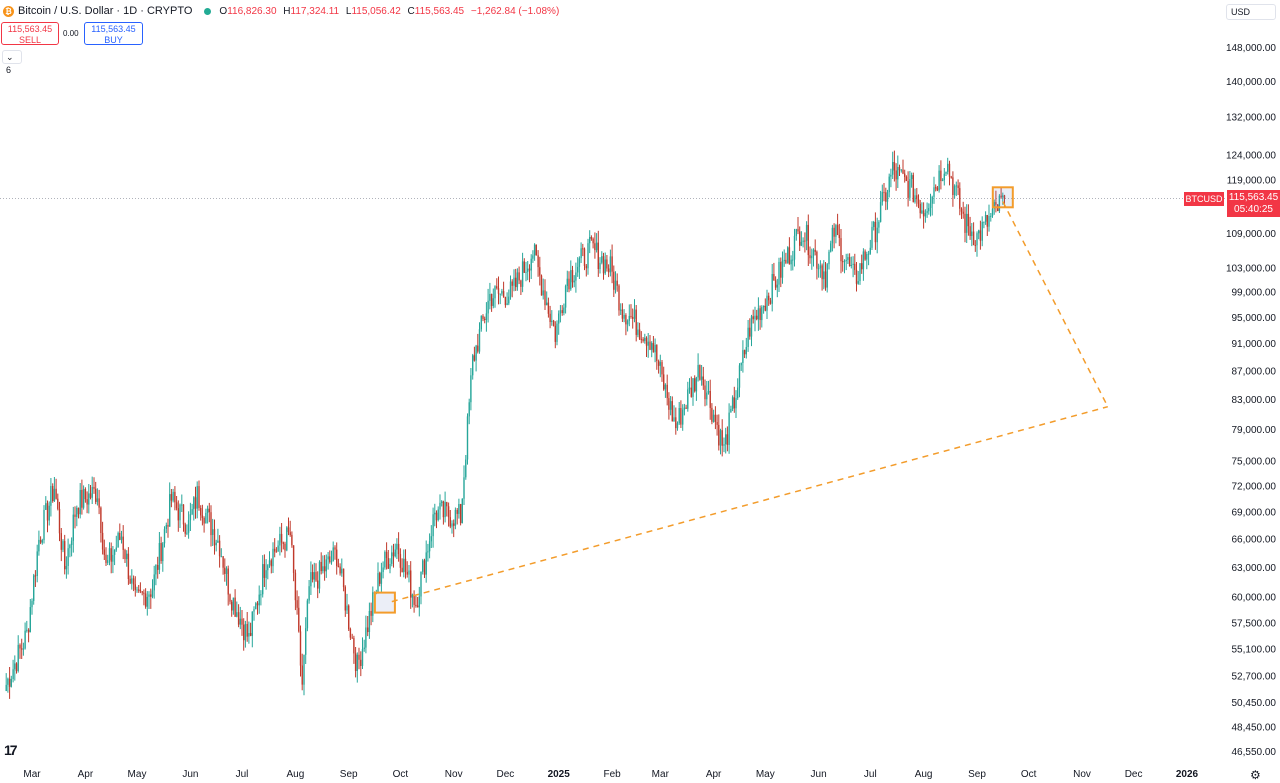 The width and height of the screenshot is (1280, 783). Describe the element at coordinates (105, 11) in the screenshot. I see `symbol-title: Bitcoin / U.S. Dollar · 1D · CRYPTO` at that location.